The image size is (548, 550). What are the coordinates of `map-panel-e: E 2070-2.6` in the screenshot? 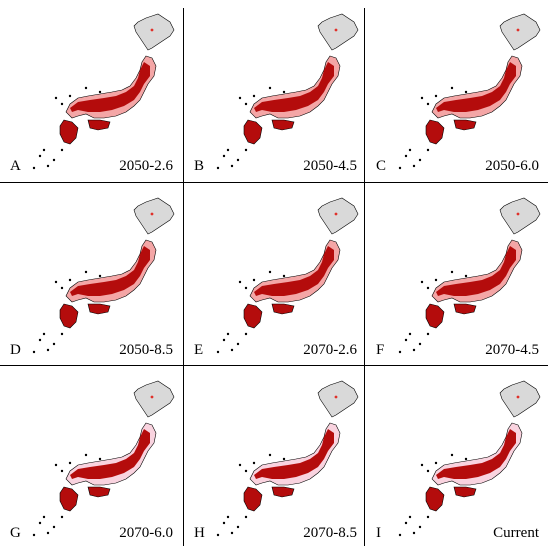 It's located at (274, 274).